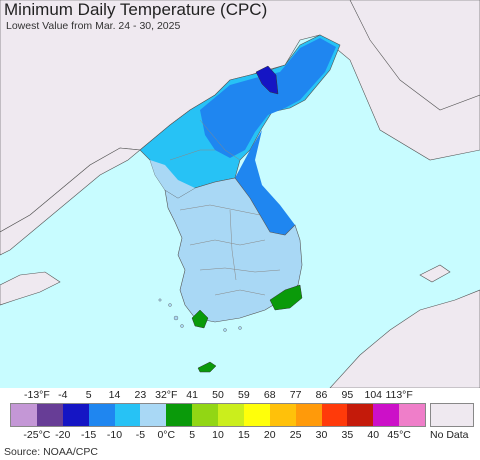  I want to click on legend-bottom-label-14: 45°C, so click(399, 435).